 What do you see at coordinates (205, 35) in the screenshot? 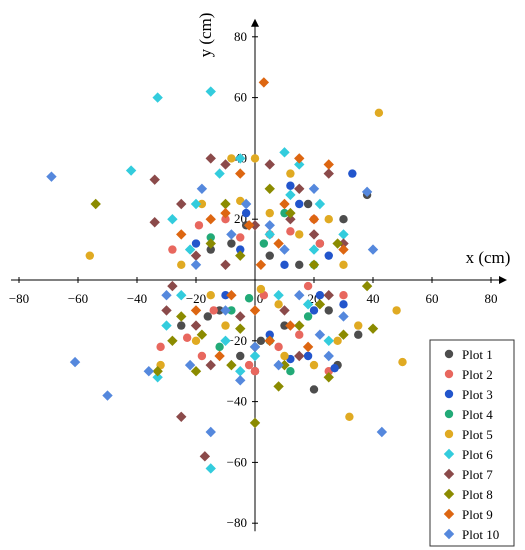
I see `y-axis-title: y (cm)` at bounding box center [205, 35].